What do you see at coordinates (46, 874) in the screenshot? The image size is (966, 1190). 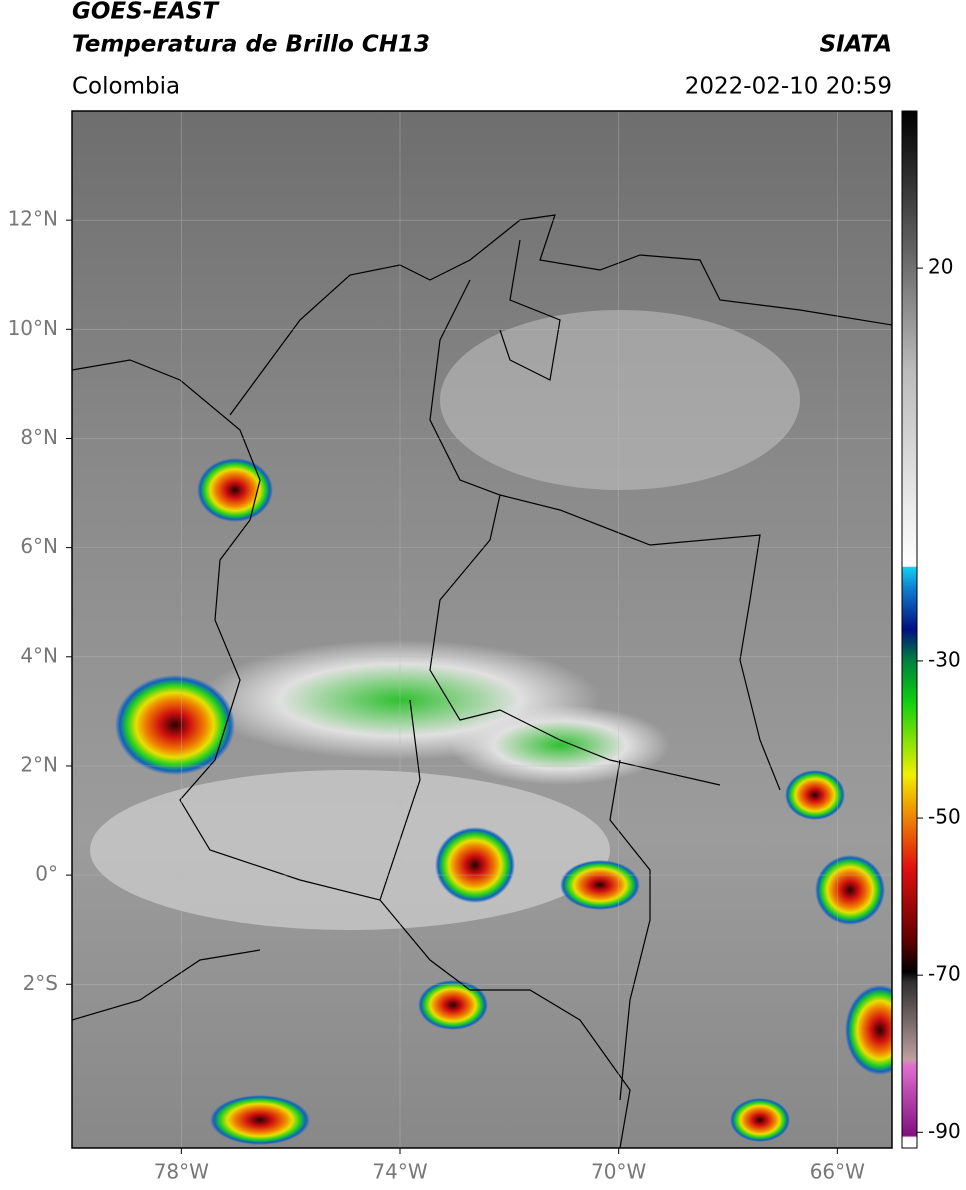 I see `y-tick-label: 0°` at bounding box center [46, 874].